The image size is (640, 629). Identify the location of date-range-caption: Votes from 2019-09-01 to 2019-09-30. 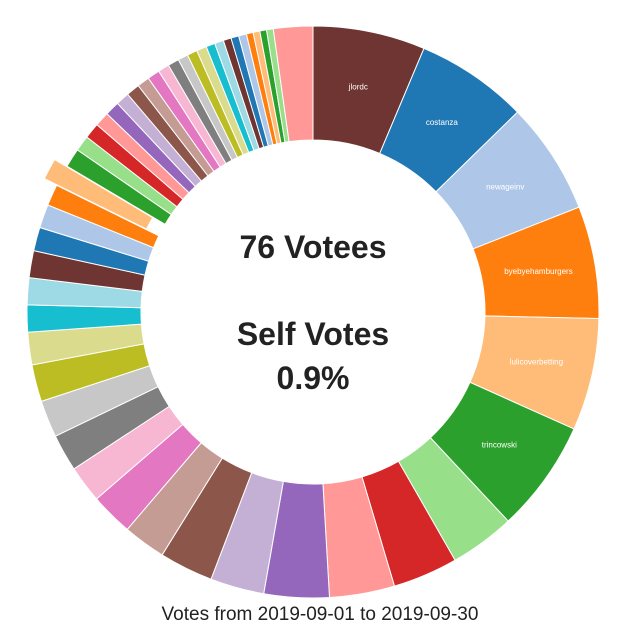
(320, 614).